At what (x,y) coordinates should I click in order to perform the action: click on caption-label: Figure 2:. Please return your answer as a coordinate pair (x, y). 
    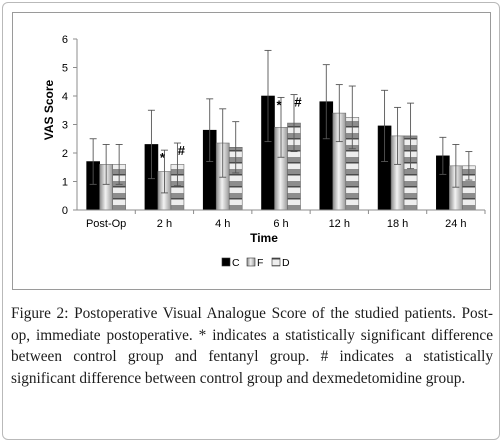
    Looking at the image, I should click on (40, 313).